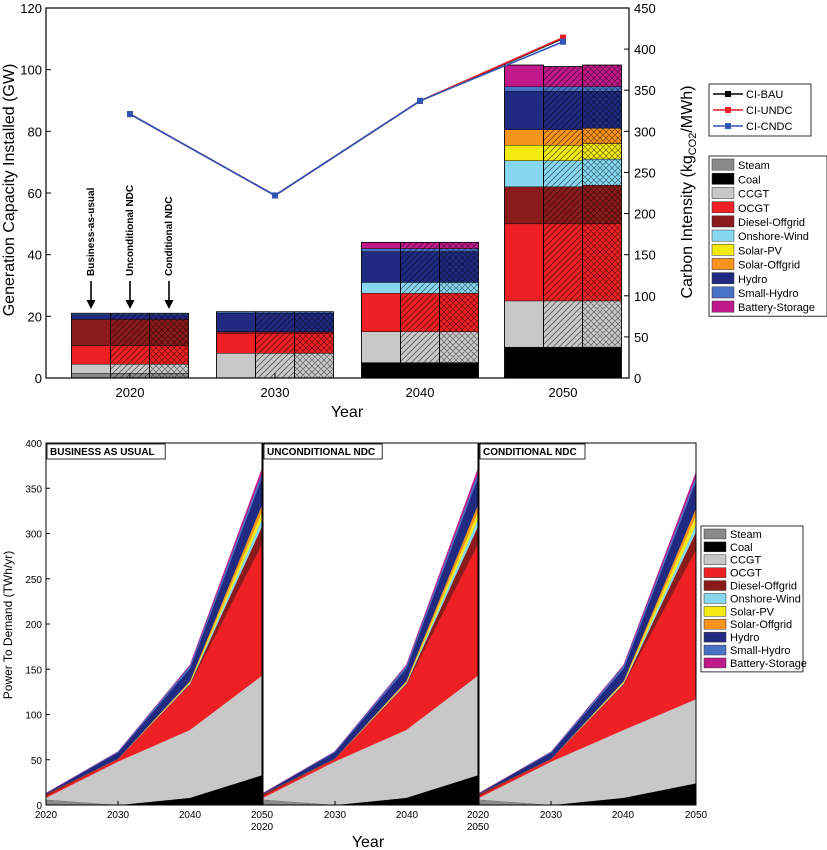 Image resolution: width=827 pixels, height=850 pixels. I want to click on bar-hatch-2040-cndc-coal, so click(459, 370).